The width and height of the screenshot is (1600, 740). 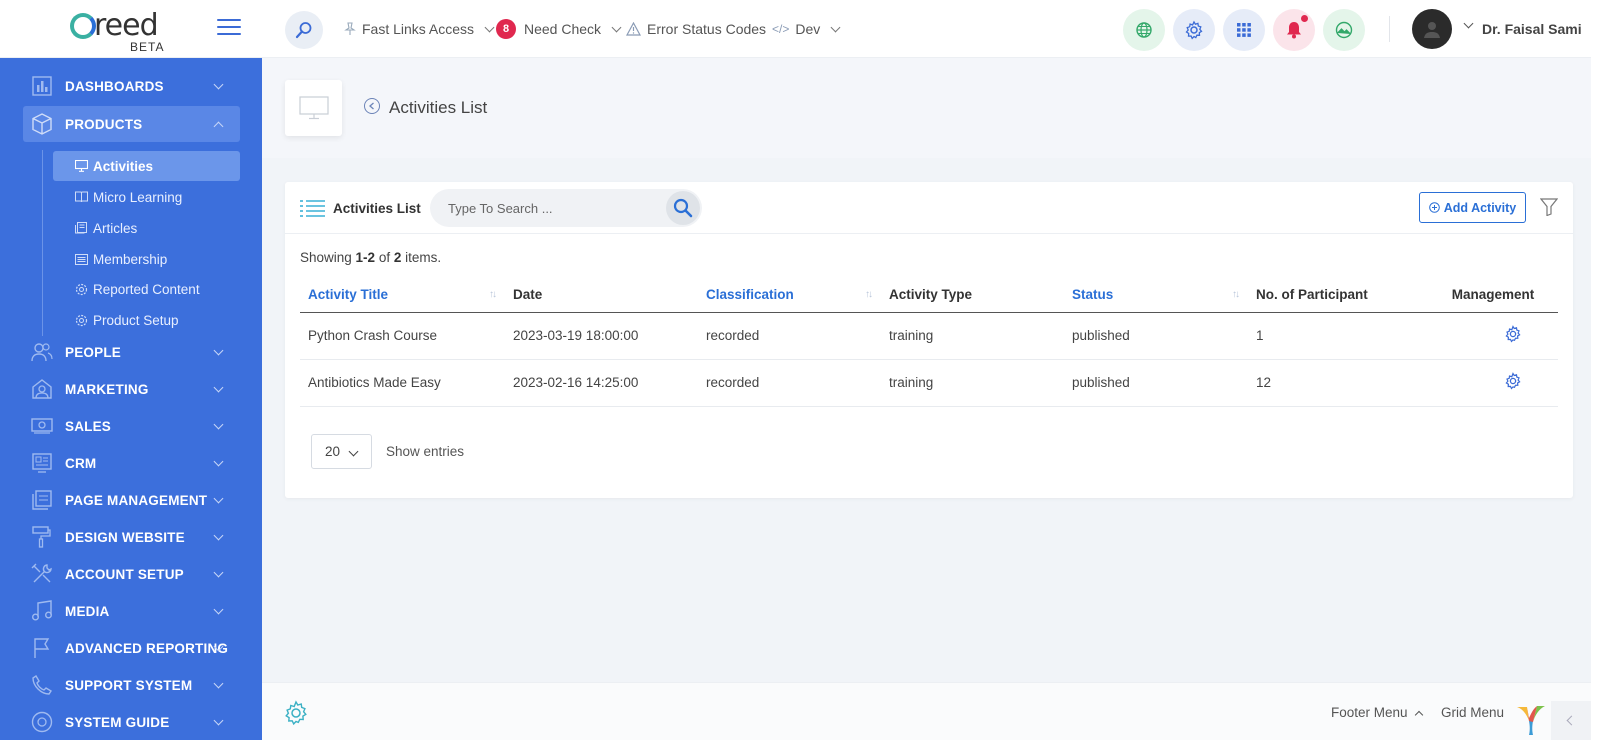 I want to click on sidebar-item-label: DESIGN WEBSITE, so click(x=125, y=537).